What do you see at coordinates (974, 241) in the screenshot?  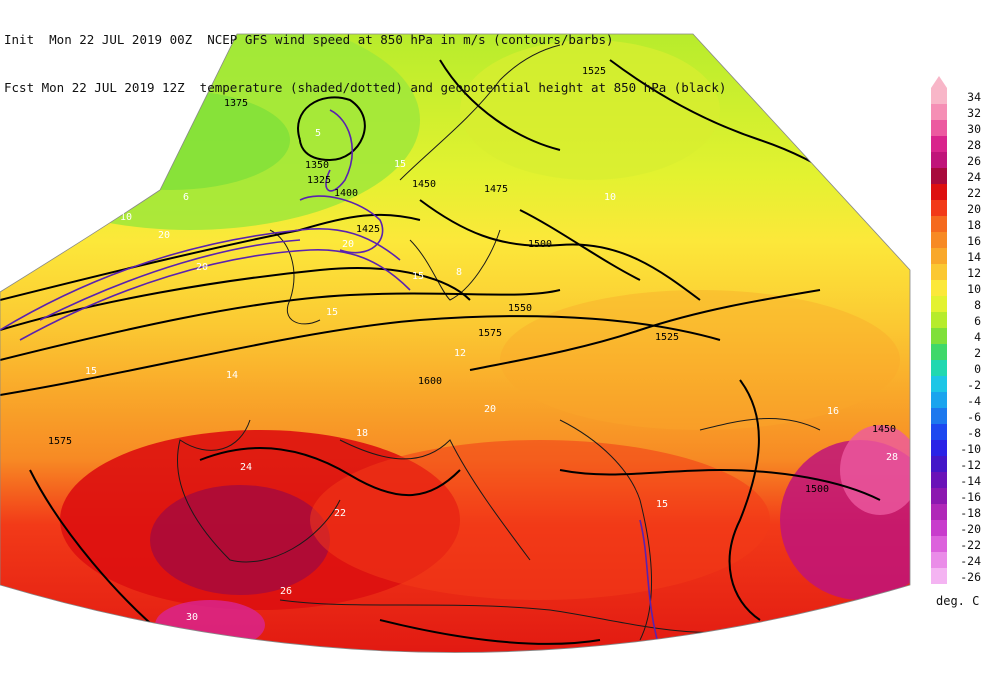 I see `colorbar-label: 16` at bounding box center [974, 241].